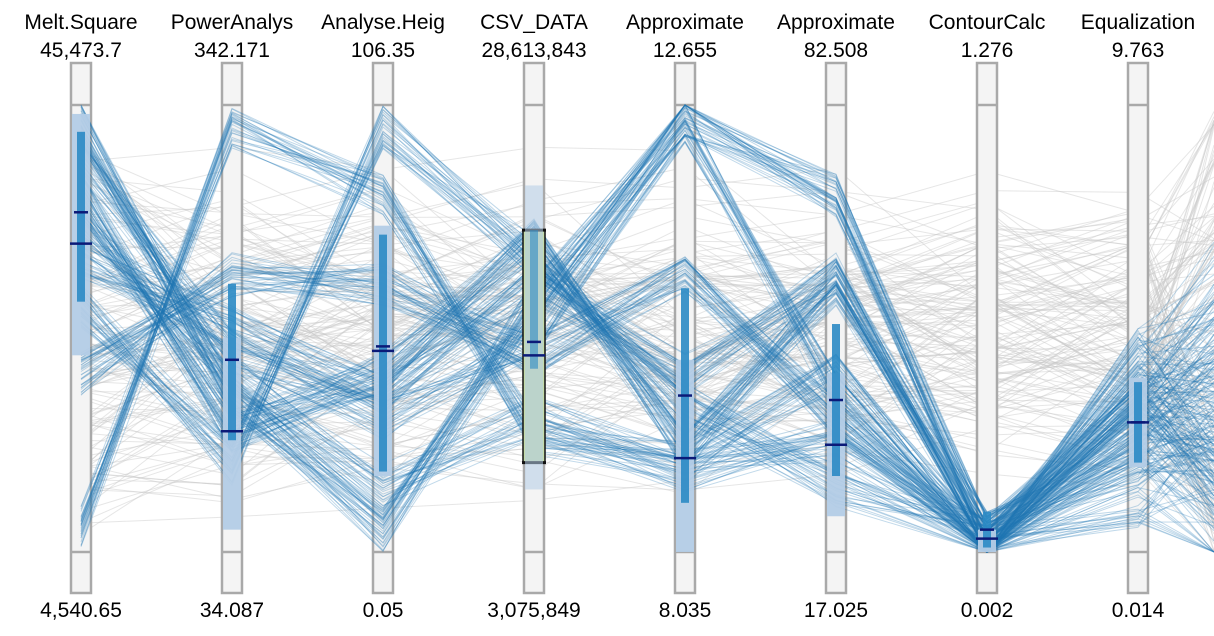 This screenshot has height=636, width=1214. What do you see at coordinates (81, 22) in the screenshot?
I see `axis-title: Melt.Square` at bounding box center [81, 22].